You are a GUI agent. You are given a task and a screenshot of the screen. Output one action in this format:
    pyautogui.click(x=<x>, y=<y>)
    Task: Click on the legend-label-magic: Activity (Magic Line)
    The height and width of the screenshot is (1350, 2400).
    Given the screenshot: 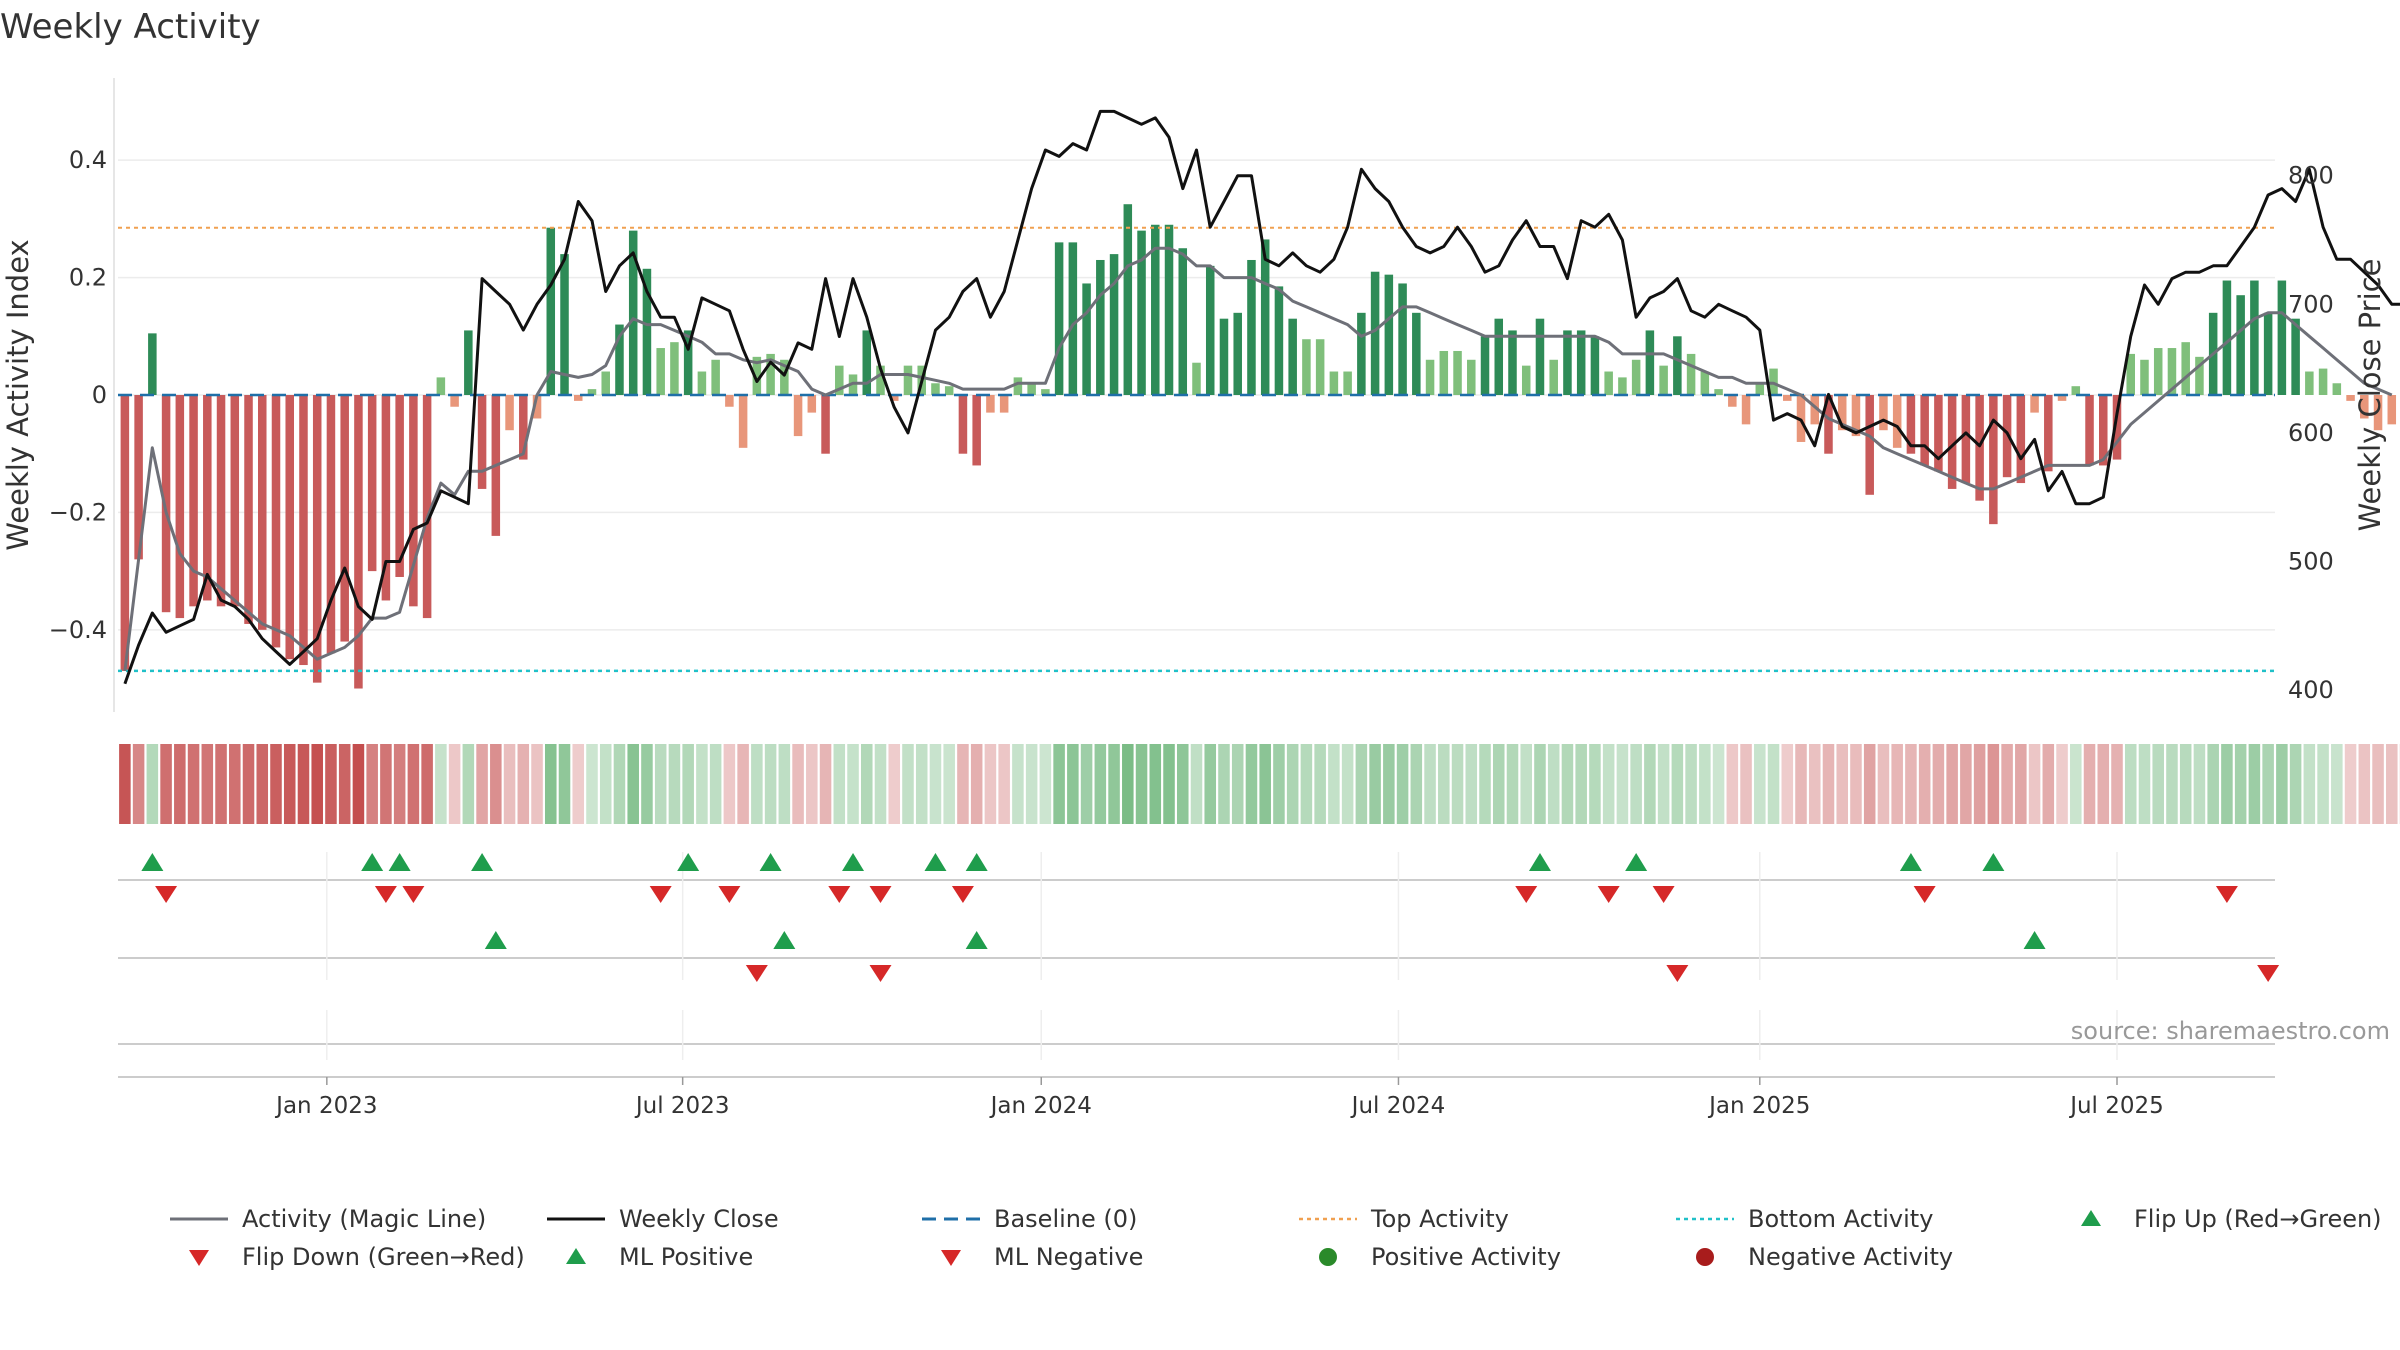 What is the action you would take?
    pyautogui.click(x=364, y=1219)
    